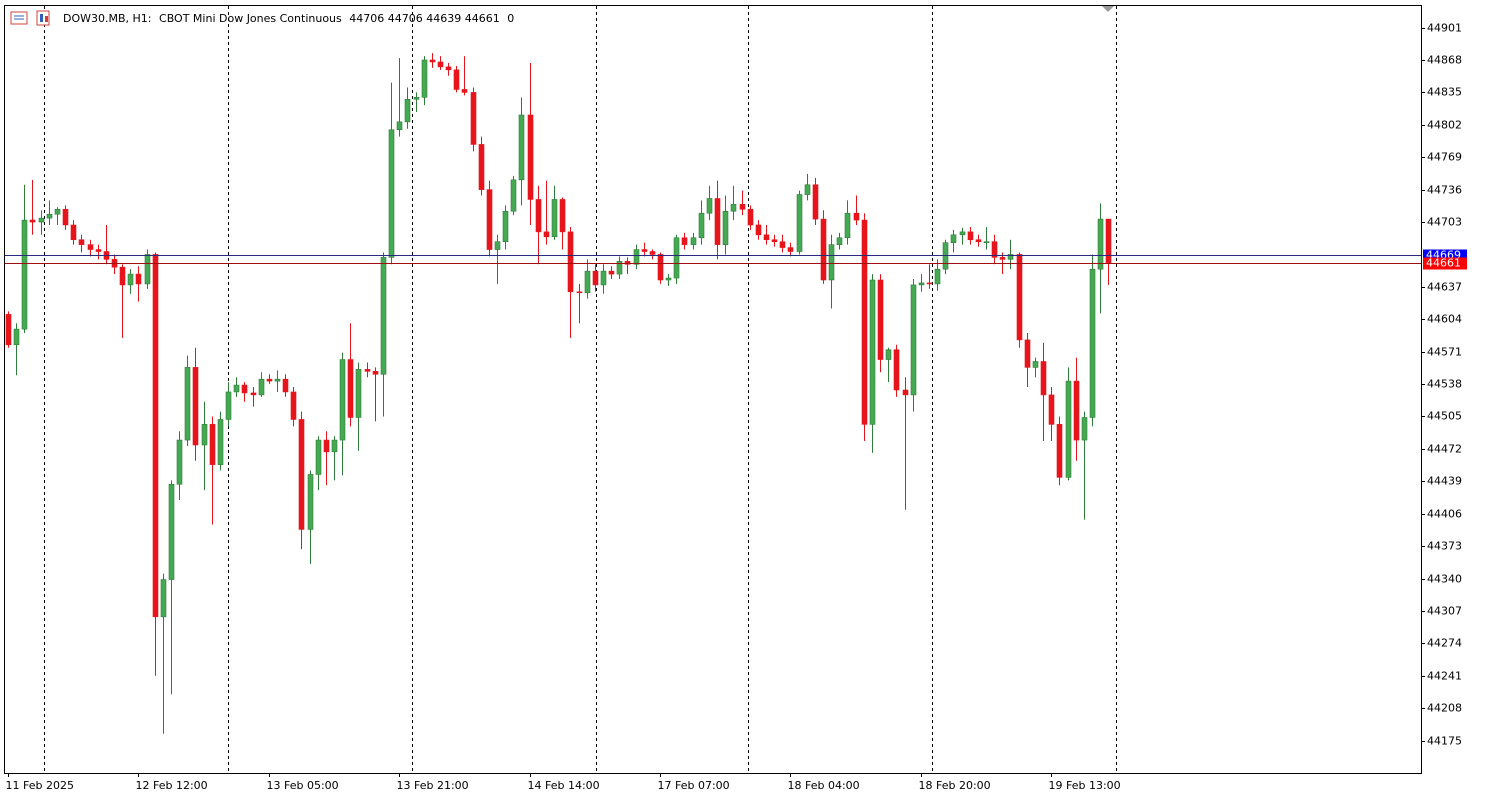 This screenshot has width=1486, height=802. I want to click on bid-label: 44661, so click(1443, 263).